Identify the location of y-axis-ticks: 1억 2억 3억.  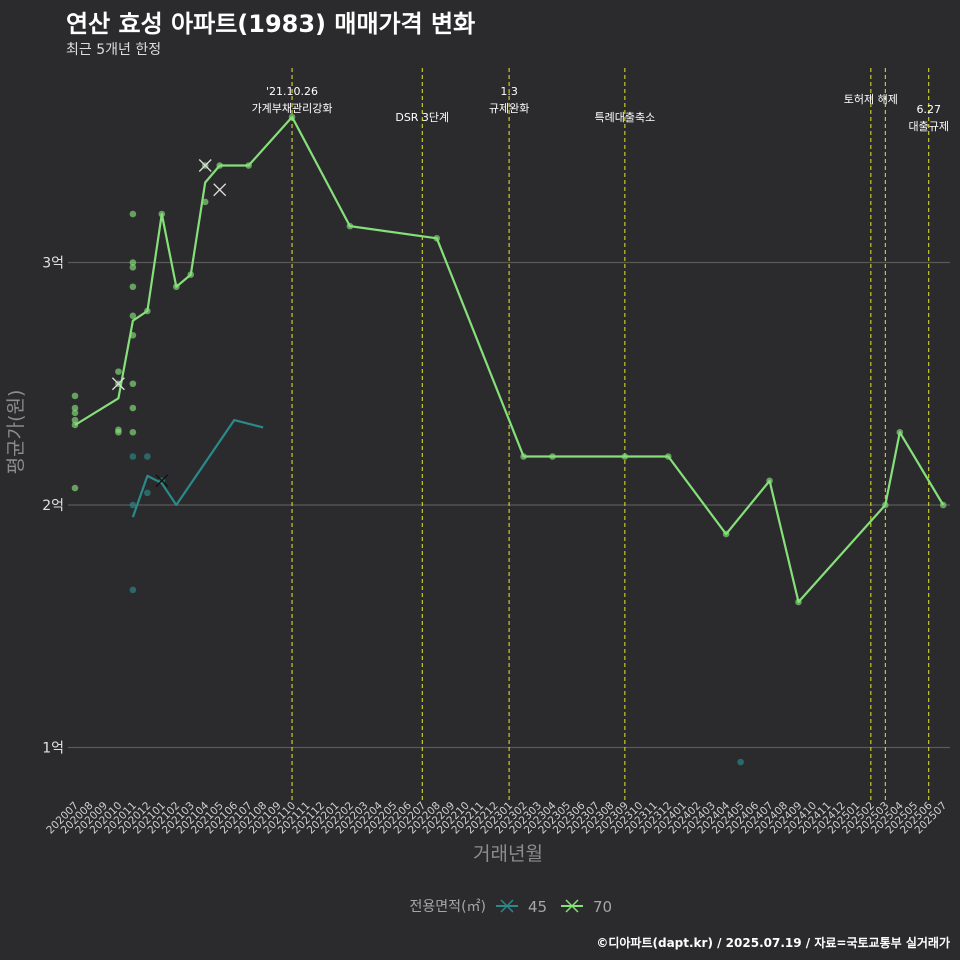
(53, 506).